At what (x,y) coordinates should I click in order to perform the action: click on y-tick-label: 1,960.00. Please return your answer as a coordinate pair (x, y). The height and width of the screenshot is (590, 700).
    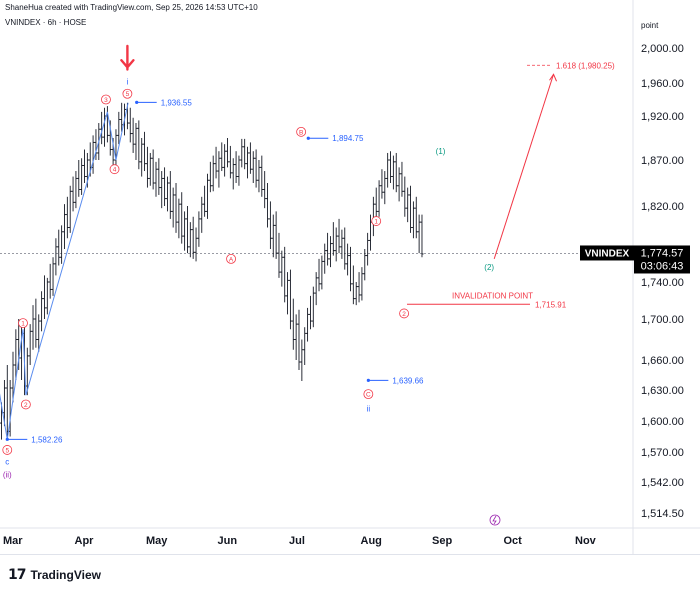
    Looking at the image, I should click on (662, 84).